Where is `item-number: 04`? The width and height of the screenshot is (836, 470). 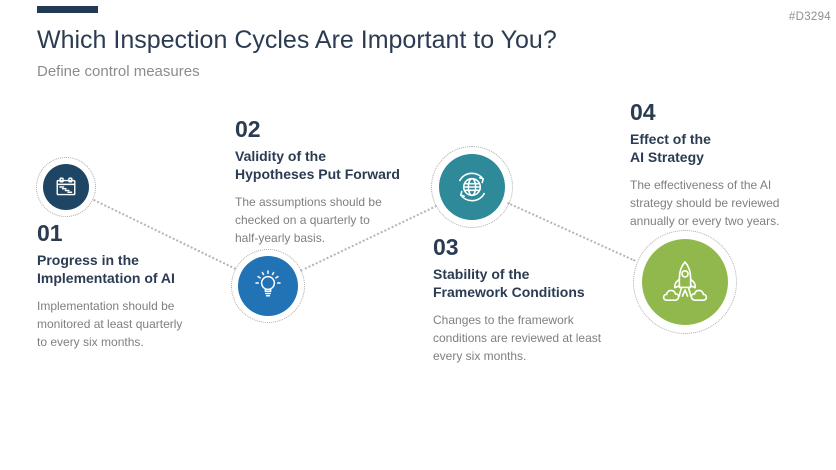
item-number: 04 is located at coordinates (643, 112).